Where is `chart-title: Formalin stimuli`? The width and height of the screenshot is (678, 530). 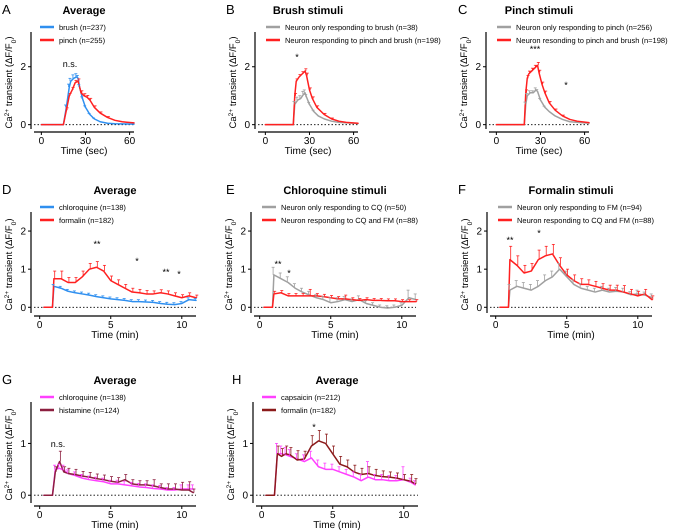 chart-title: Formalin stimuli is located at coordinates (571, 191).